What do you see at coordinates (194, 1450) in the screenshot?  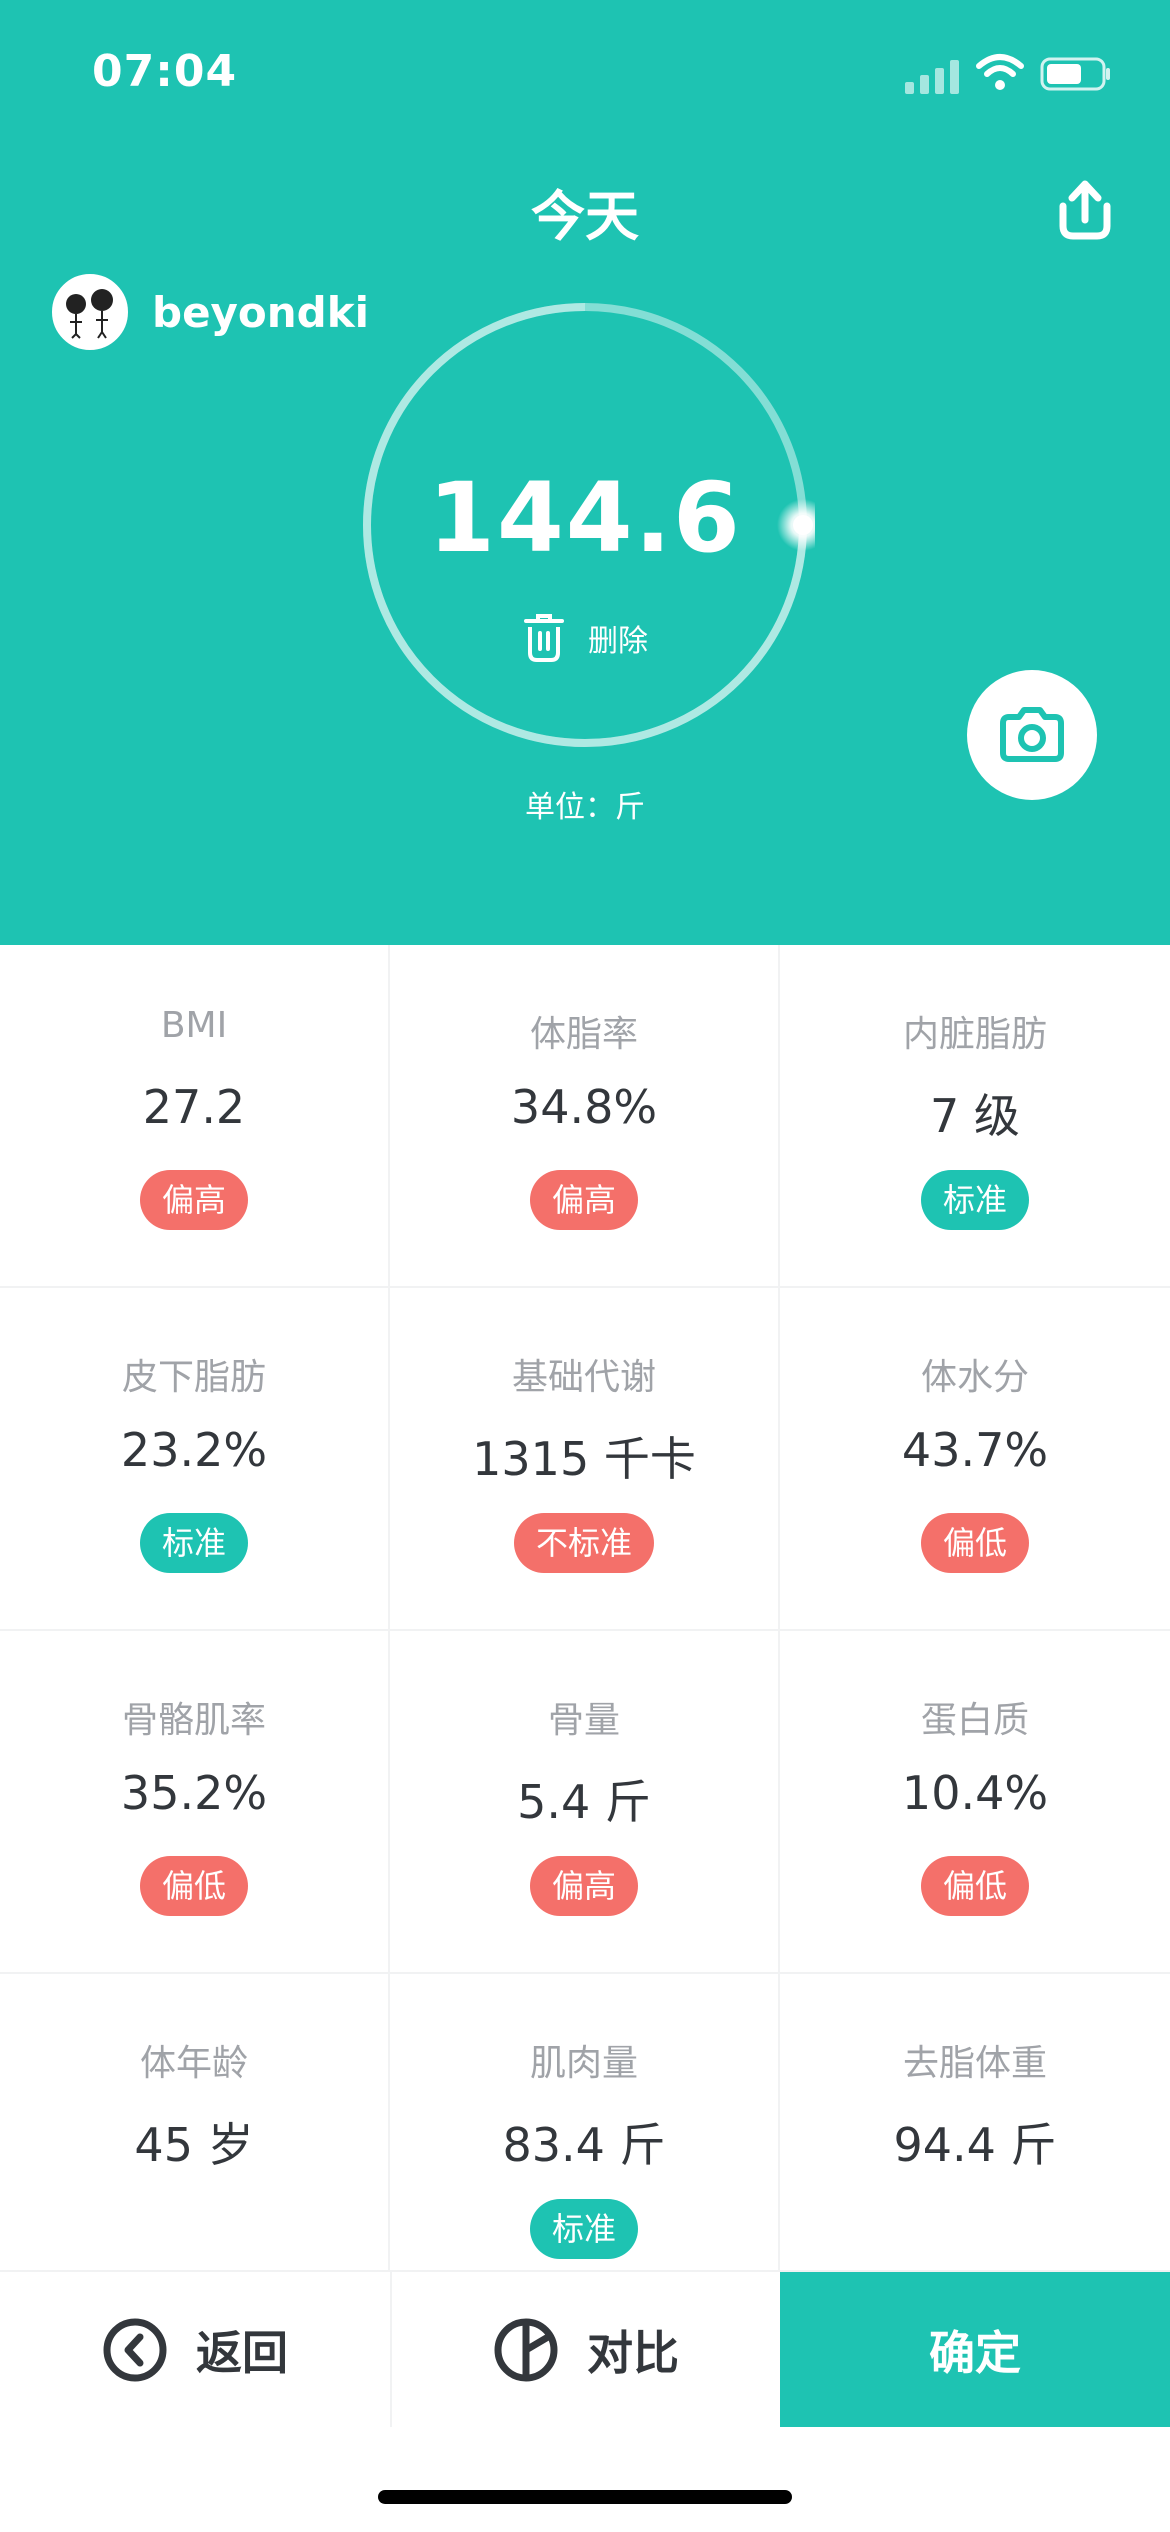 I see `metric-value: 23.2%` at bounding box center [194, 1450].